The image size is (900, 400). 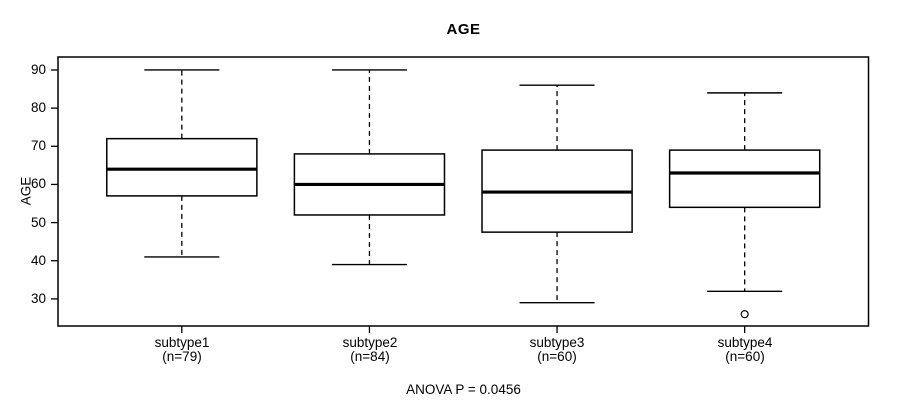 What do you see at coordinates (557, 342) in the screenshot?
I see `group-name: subtype3` at bounding box center [557, 342].